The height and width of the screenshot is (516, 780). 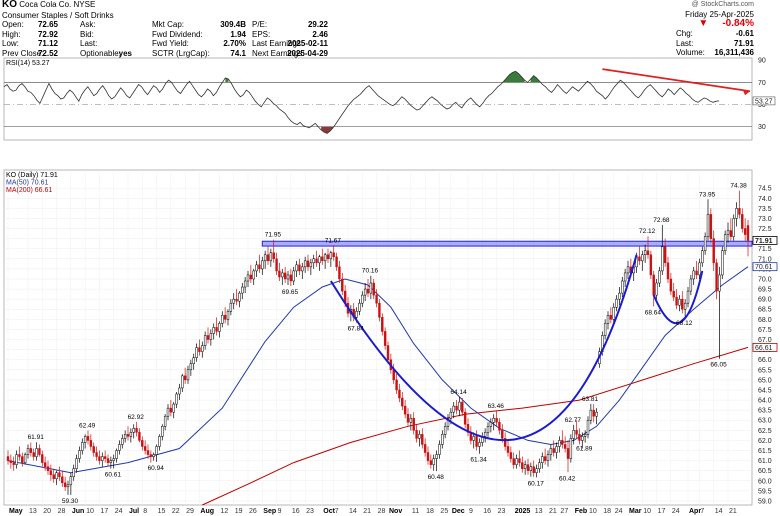 What do you see at coordinates (765, 290) in the screenshot?
I see `price-tick-label: 69.5` at bounding box center [765, 290].